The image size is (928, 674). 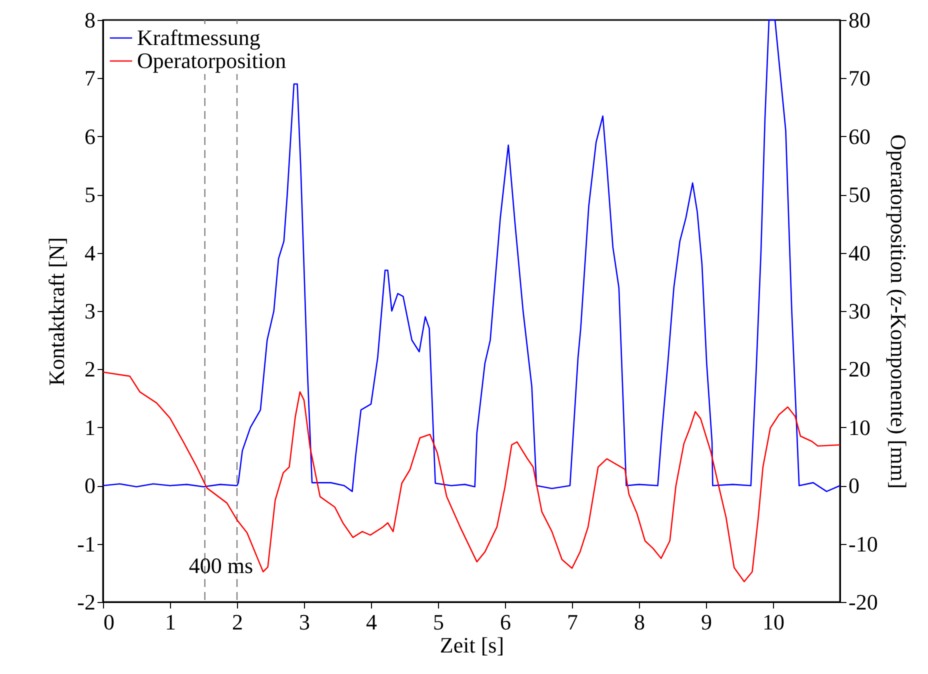 What do you see at coordinates (472, 645) in the screenshot?
I see `x-axis-title: Zeit [s]` at bounding box center [472, 645].